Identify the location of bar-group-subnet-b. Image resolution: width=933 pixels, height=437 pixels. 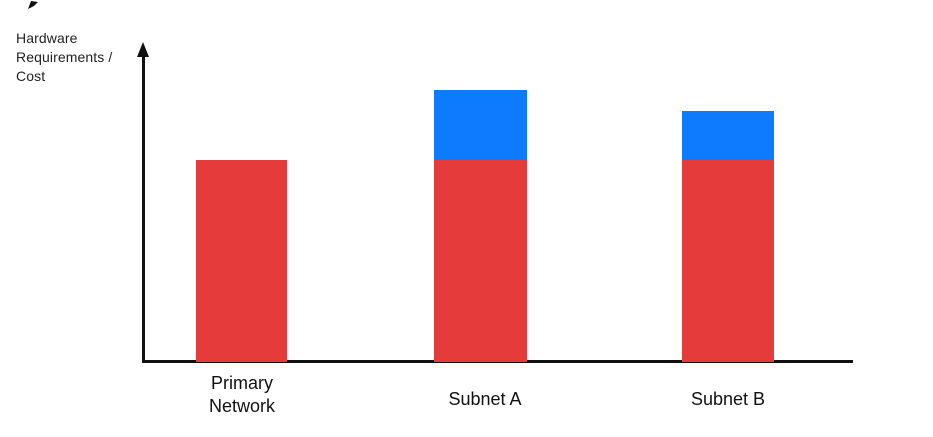
(728, 236).